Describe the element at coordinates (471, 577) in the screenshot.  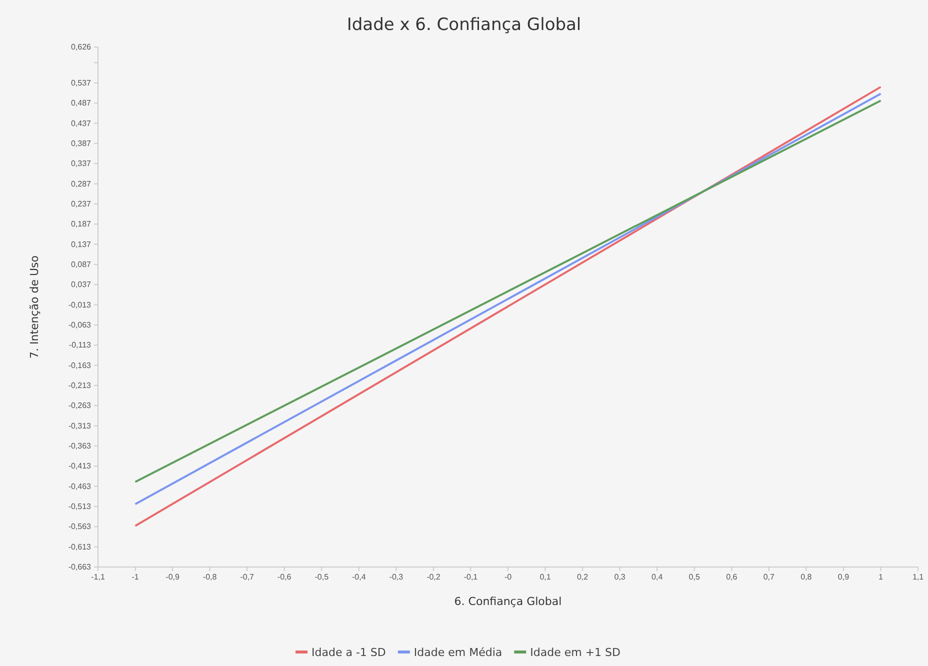
I see `x-tick-label: -0,1` at that location.